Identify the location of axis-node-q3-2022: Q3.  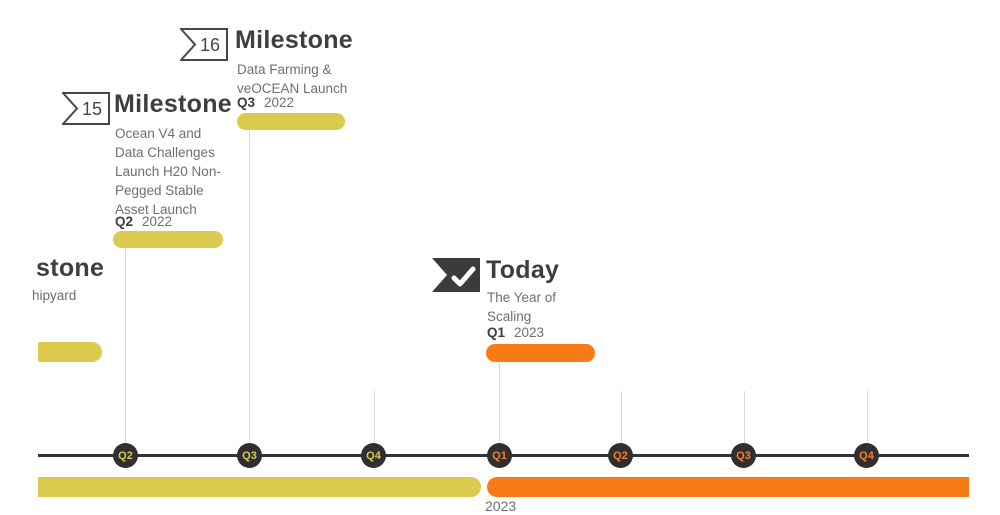
(249, 455).